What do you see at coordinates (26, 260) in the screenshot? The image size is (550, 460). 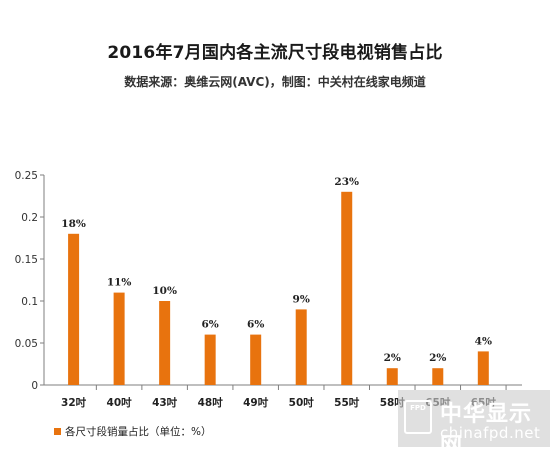 I see `y-tick-label: 0.15` at bounding box center [26, 260].